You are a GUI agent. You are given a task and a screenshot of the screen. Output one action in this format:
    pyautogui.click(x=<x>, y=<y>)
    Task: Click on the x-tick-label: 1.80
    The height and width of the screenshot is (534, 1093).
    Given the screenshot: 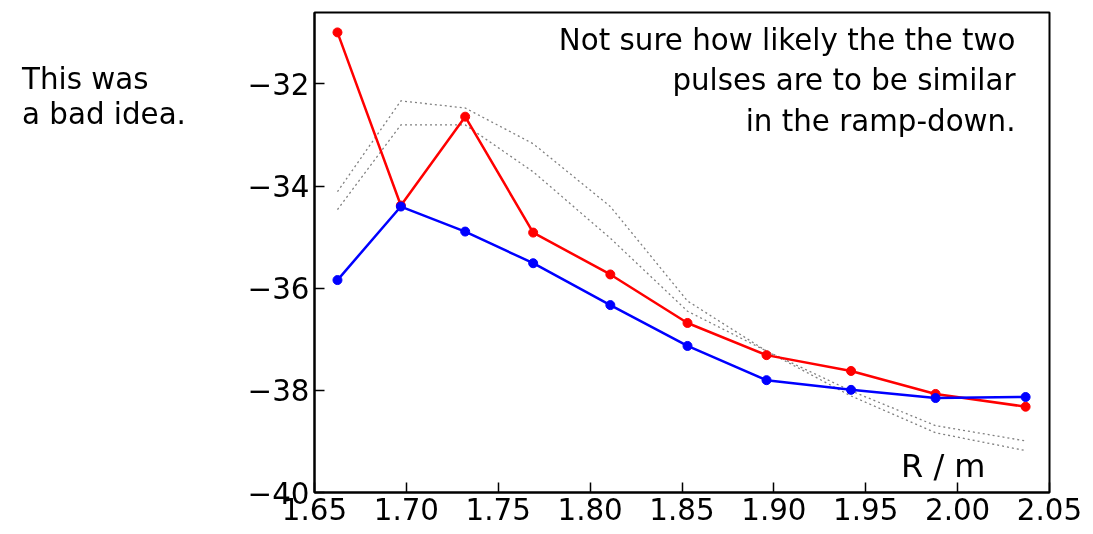 What is the action you would take?
    pyautogui.click(x=590, y=509)
    